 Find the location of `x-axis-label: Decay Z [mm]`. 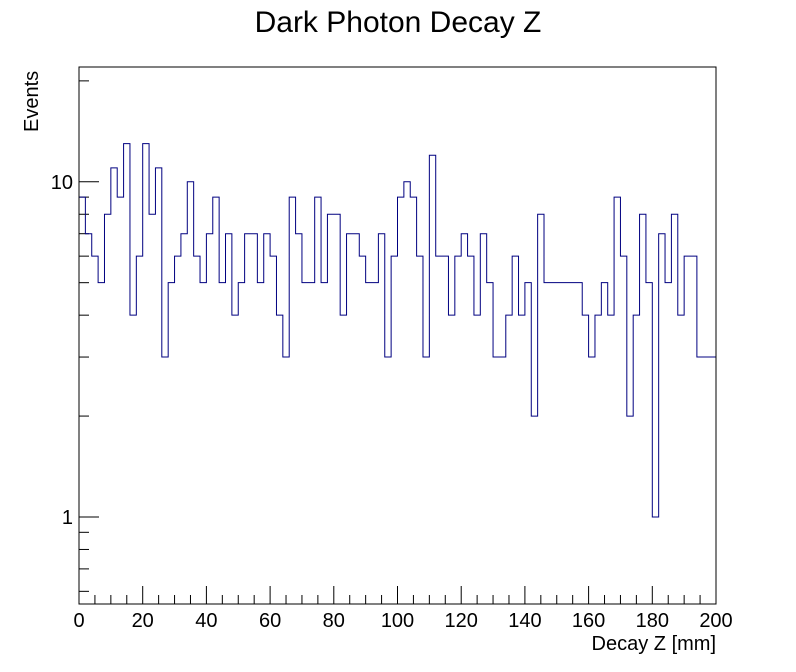

x-axis-label: Decay Z [mm] is located at coordinates (654, 644).